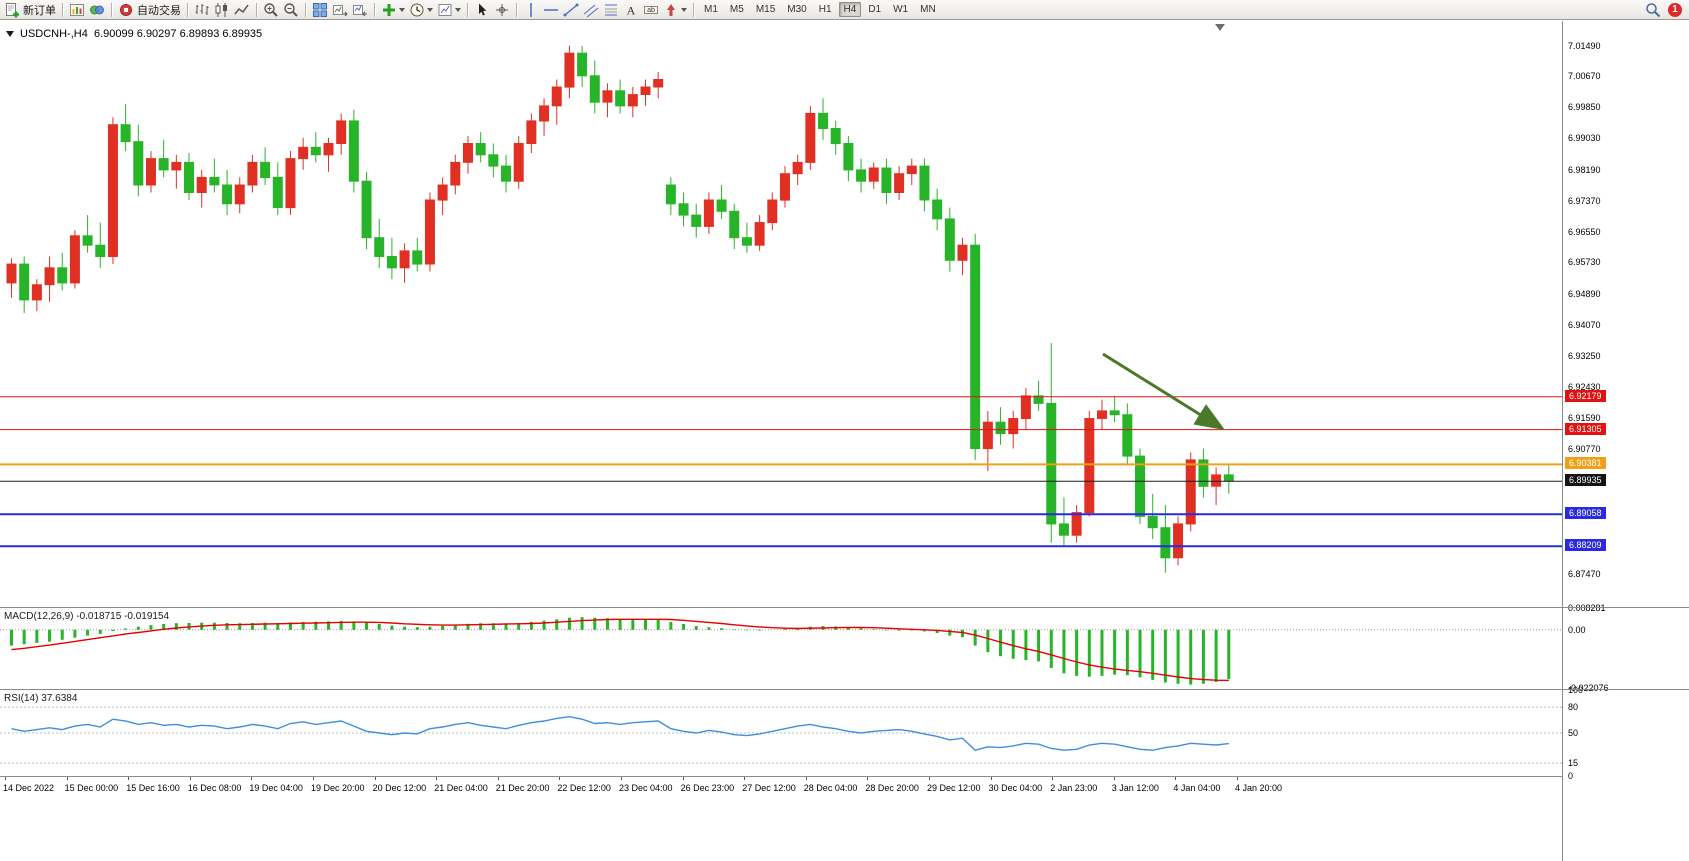 This screenshot has width=1689, height=861. What do you see at coordinates (611, 10) in the screenshot?
I see `fibonacci-tool` at bounding box center [611, 10].